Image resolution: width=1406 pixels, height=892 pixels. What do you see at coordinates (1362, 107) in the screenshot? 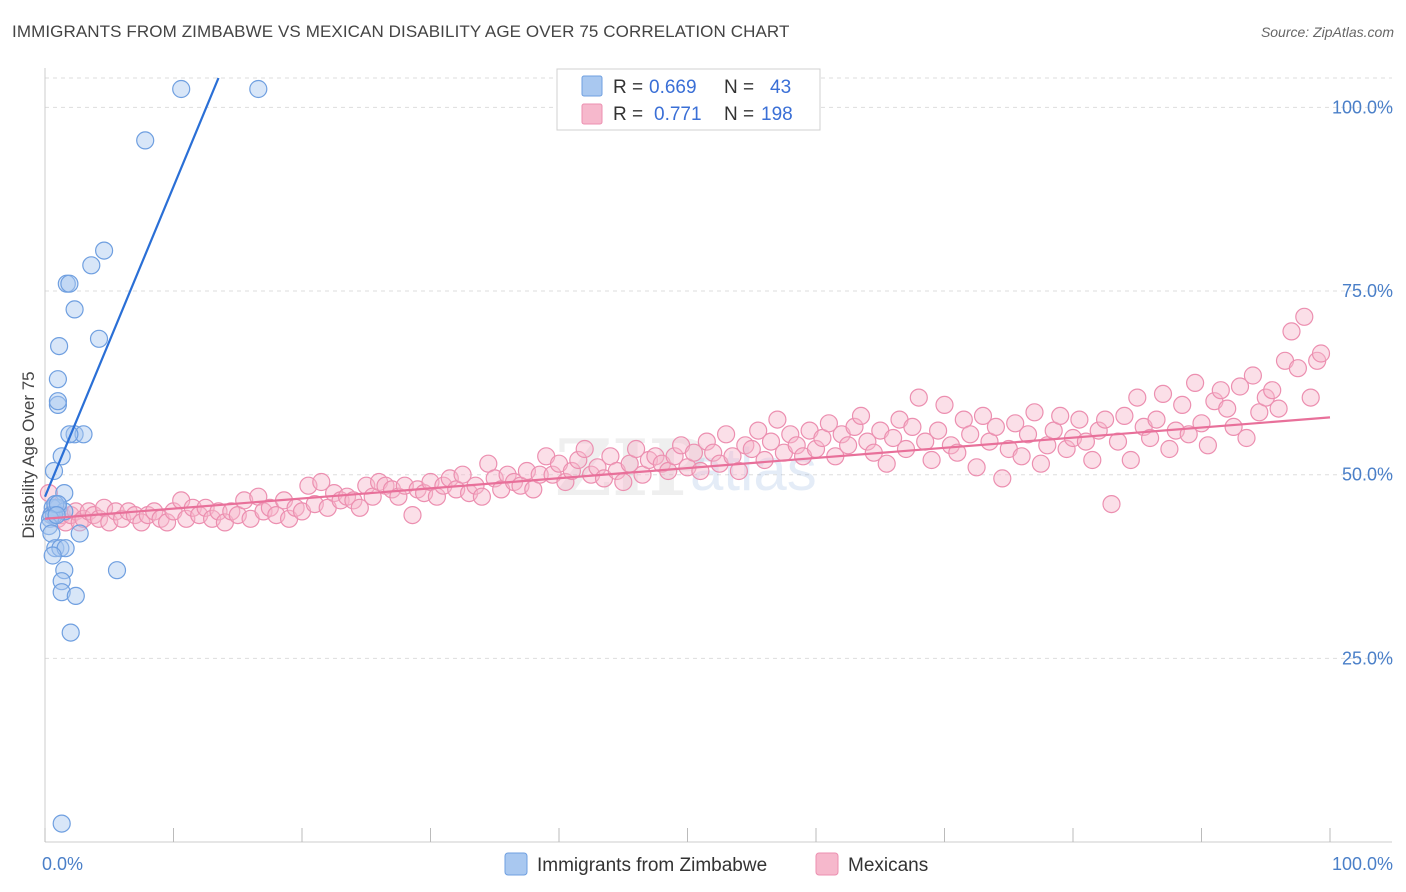
I see `y-tick-label-100: 100.0%` at bounding box center [1362, 107].